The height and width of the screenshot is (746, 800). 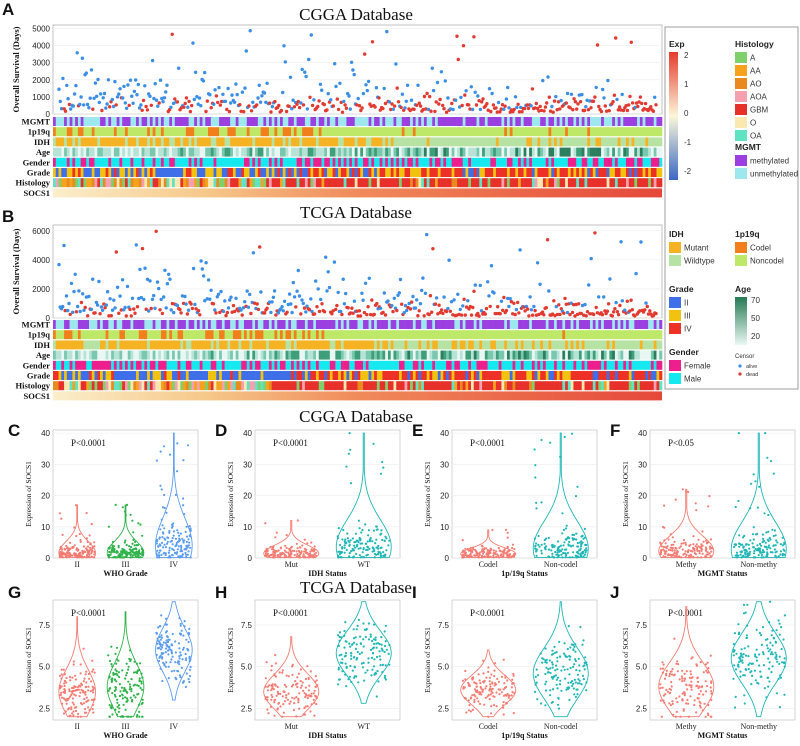 What do you see at coordinates (561, 564) in the screenshot?
I see `category-label: Non-codel` at bounding box center [561, 564].